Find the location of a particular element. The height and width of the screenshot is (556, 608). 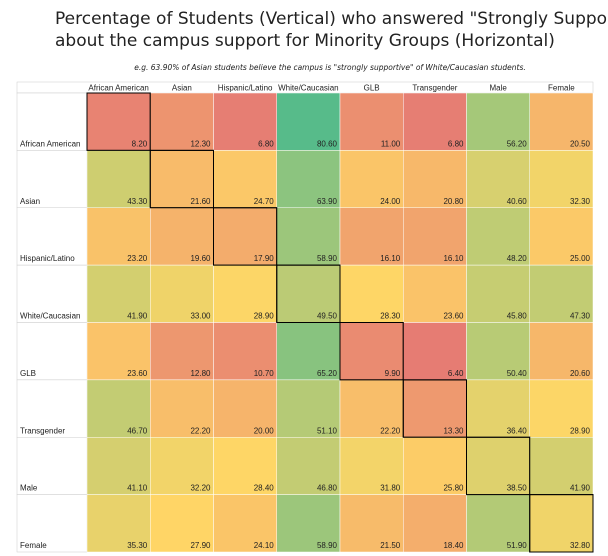

cell-value: 17.90 is located at coordinates (264, 258).